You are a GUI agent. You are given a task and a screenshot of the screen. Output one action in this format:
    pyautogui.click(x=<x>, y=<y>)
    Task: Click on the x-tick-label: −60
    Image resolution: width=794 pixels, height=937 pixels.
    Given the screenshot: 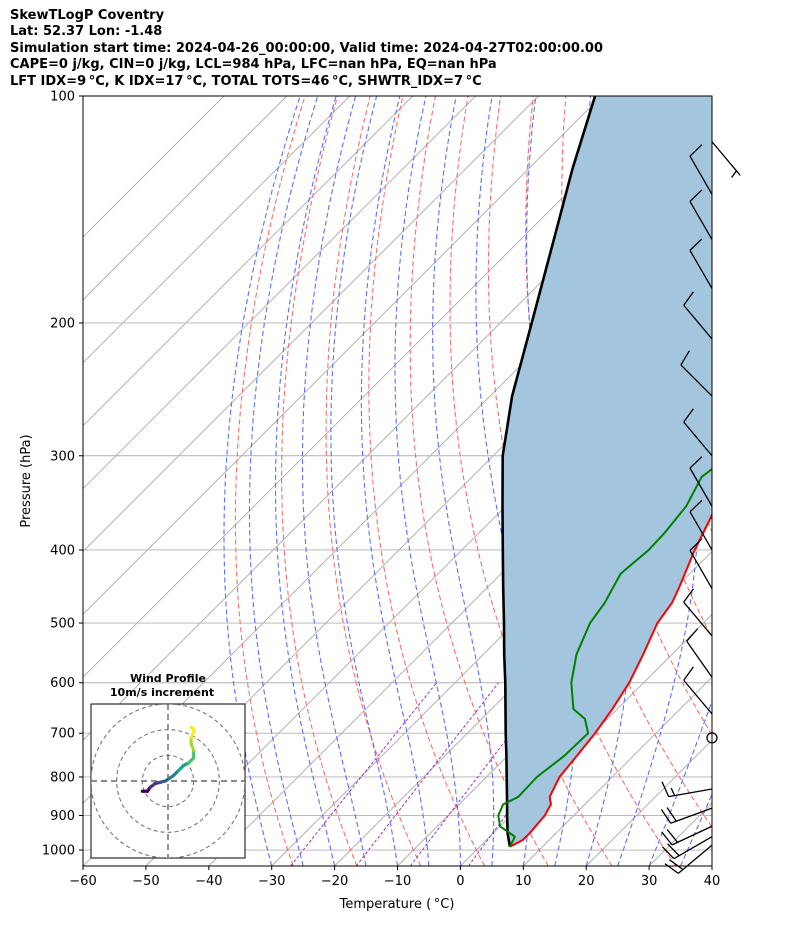 What is the action you would take?
    pyautogui.click(x=82, y=881)
    